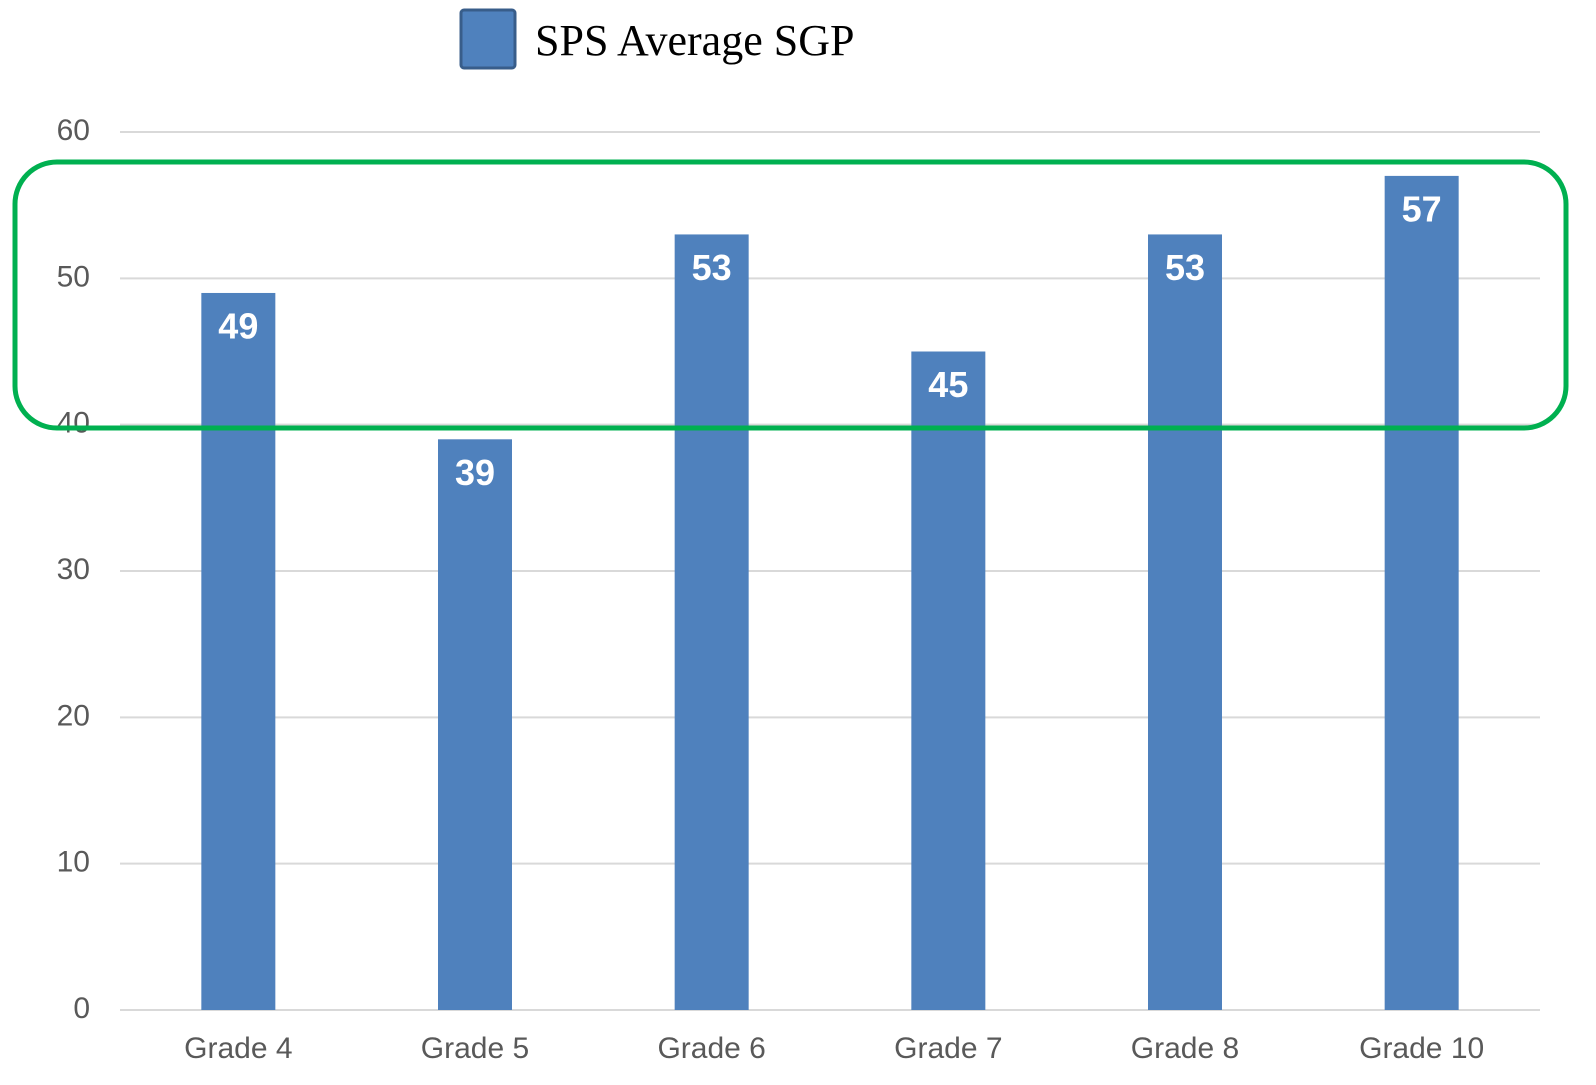 The height and width of the screenshot is (1085, 1596). I want to click on data-label: 57, so click(1422, 208).